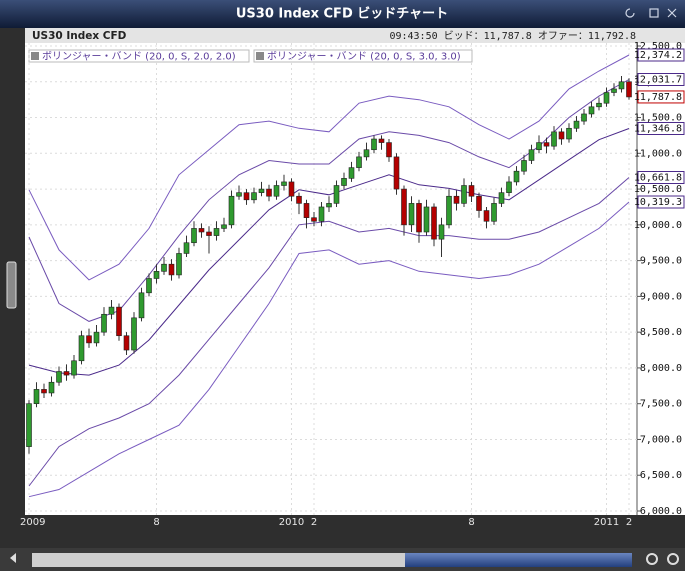  What do you see at coordinates (11, 285) in the screenshot?
I see `side-tab` at bounding box center [11, 285].